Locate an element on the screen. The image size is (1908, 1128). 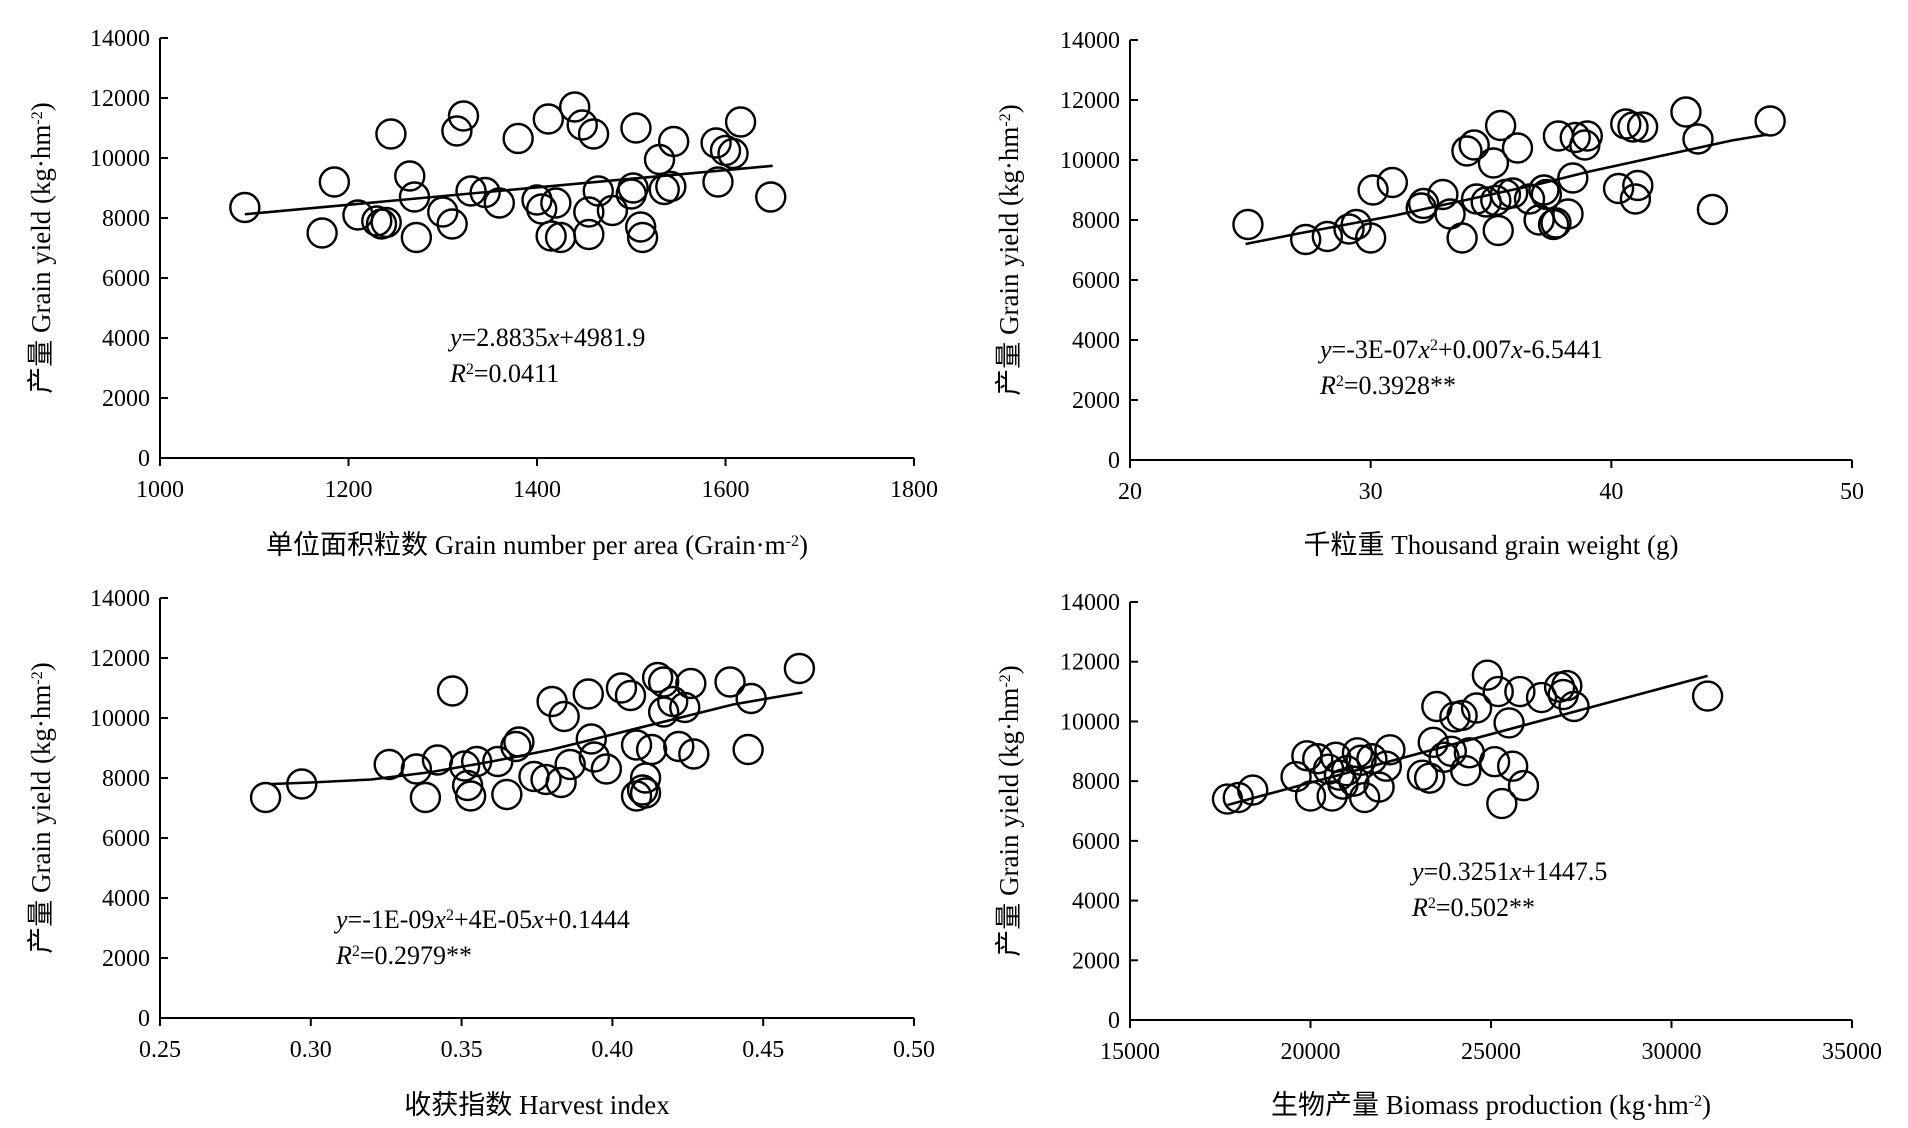
x-tick-label: 50 is located at coordinates (1852, 492).